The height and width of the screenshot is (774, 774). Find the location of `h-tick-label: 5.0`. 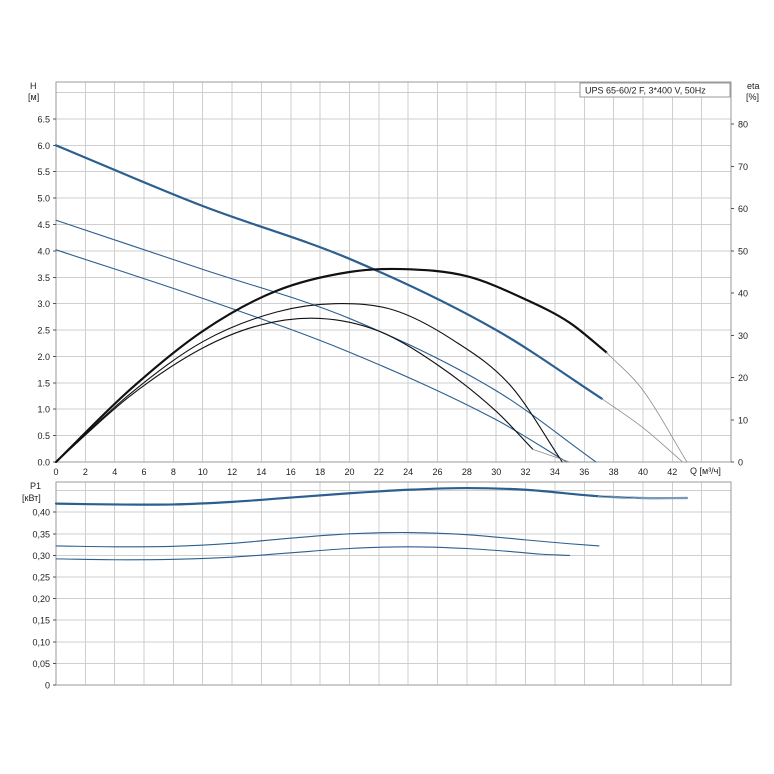

h-tick-label: 5.0 is located at coordinates (43, 199).